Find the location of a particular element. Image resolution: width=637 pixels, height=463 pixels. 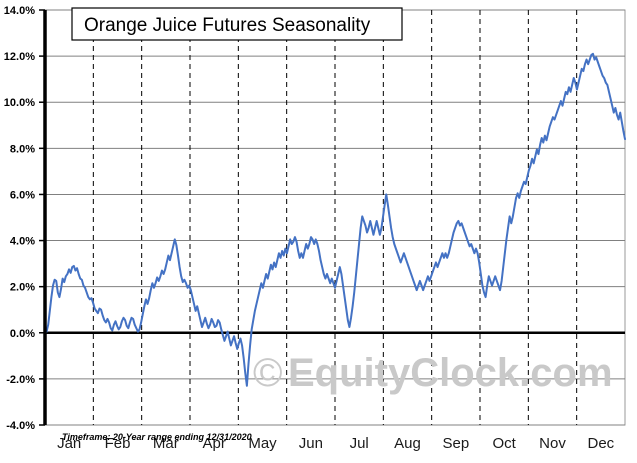

y-axis-tick-label: 2.0% is located at coordinates (22, 288).